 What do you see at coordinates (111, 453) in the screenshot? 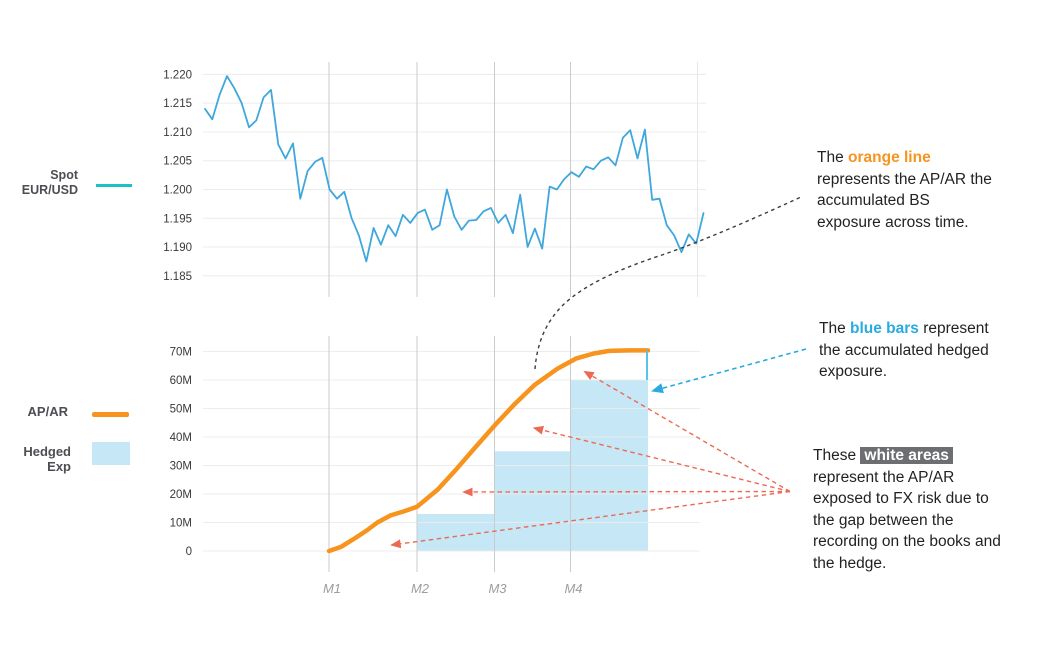
I see `hedged-bar-swatch` at bounding box center [111, 453].